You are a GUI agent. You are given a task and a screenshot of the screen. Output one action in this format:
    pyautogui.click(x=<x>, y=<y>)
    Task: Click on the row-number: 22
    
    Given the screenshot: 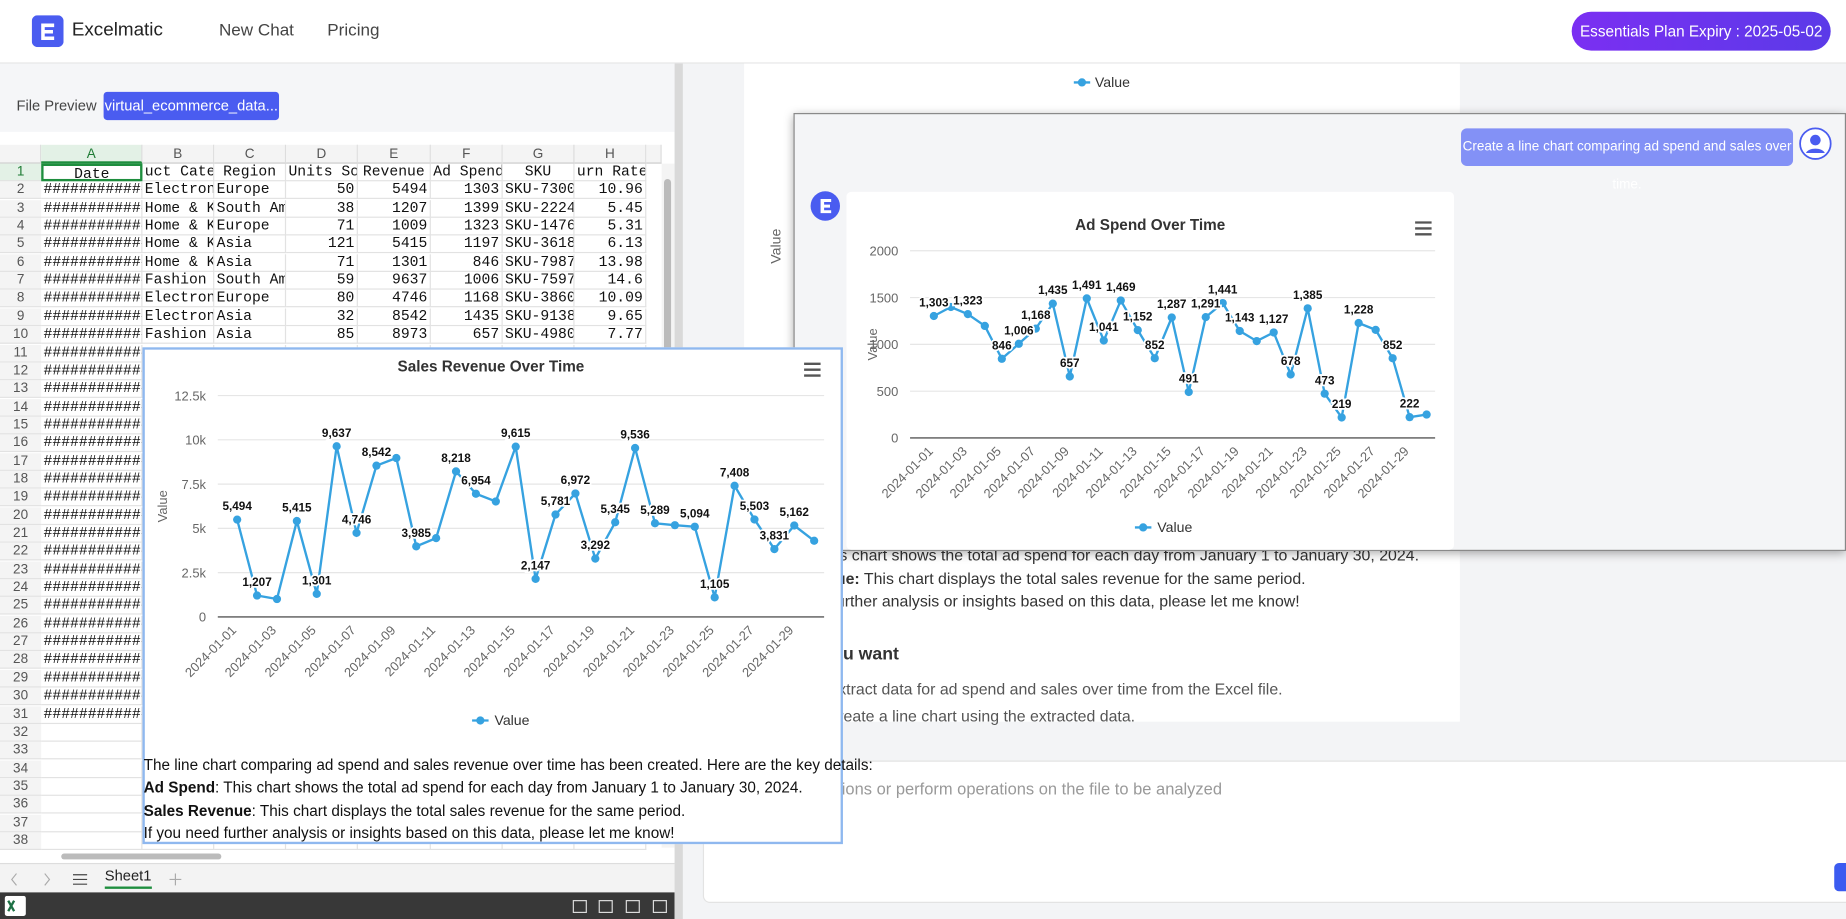 What is the action you would take?
    pyautogui.click(x=21, y=552)
    